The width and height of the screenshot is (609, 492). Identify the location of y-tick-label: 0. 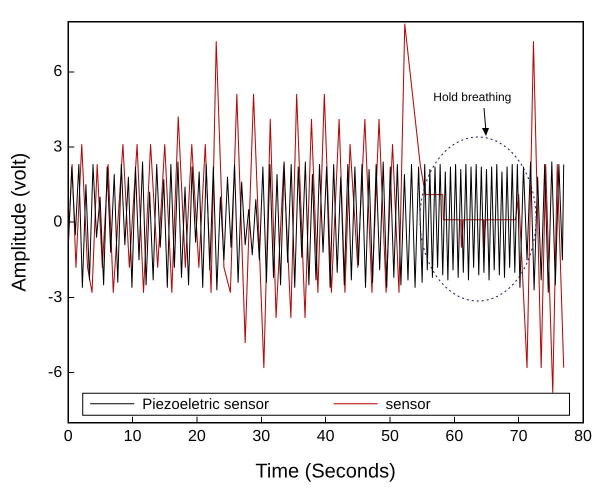
(57, 222).